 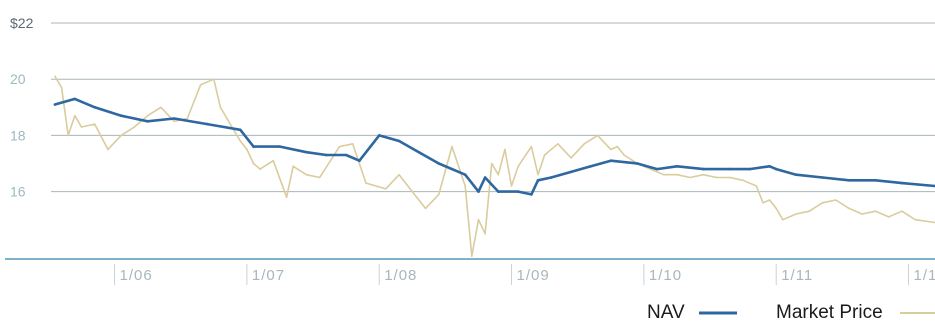 I want to click on y-tick-label: 16, so click(x=18, y=192).